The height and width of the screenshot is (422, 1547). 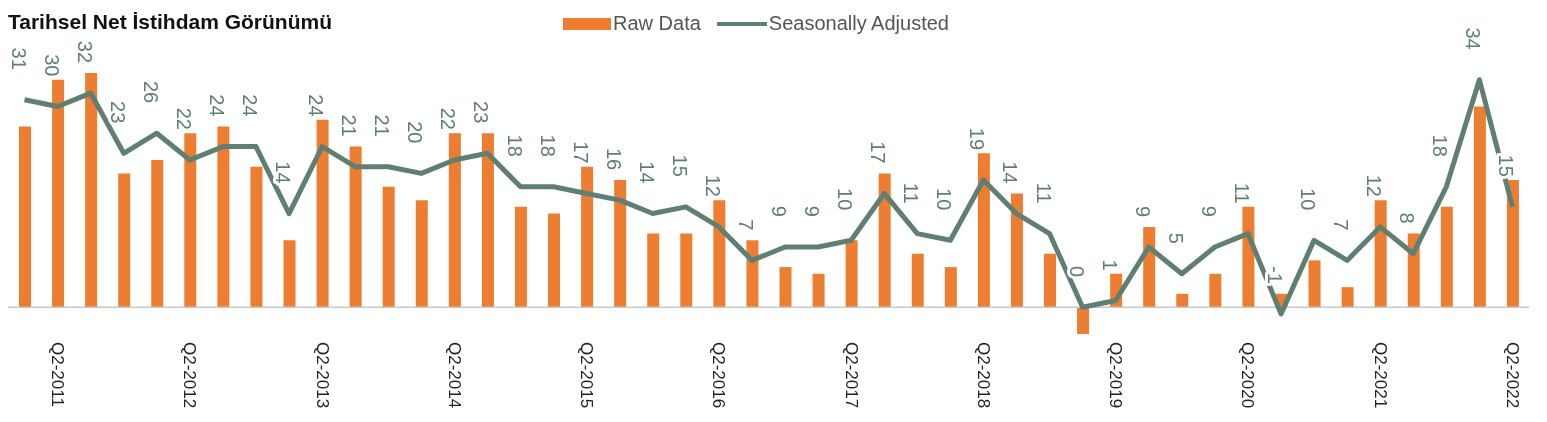 I want to click on data-label: 1, so click(x=1109, y=265).